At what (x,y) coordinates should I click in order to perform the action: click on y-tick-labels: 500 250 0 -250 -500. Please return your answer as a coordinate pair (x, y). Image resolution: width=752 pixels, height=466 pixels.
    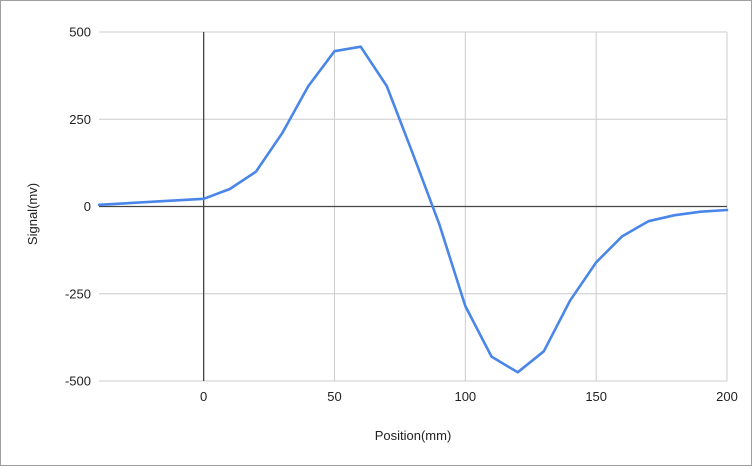
    Looking at the image, I should click on (78, 207).